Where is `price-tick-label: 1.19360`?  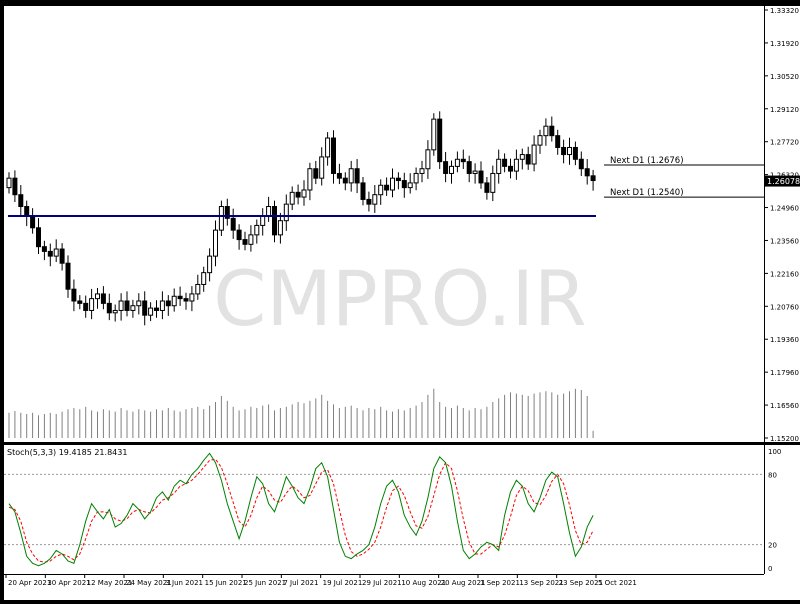 price-tick-label: 1.19360 is located at coordinates (784, 340).